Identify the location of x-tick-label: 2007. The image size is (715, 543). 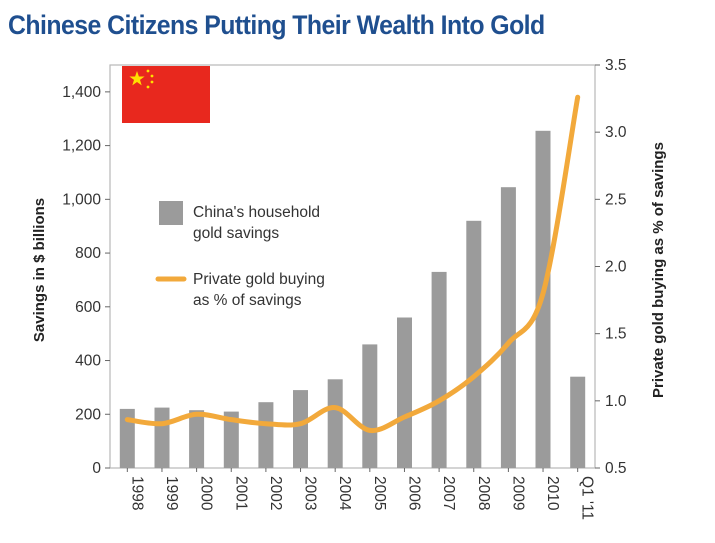
(448, 493).